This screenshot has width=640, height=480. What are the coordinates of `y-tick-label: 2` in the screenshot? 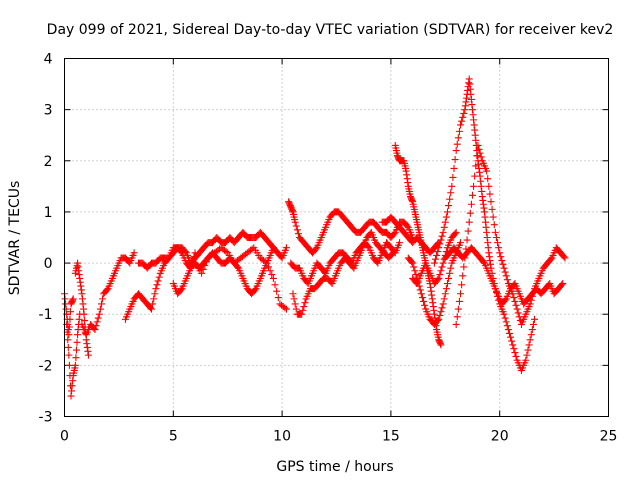 It's located at (48, 162).